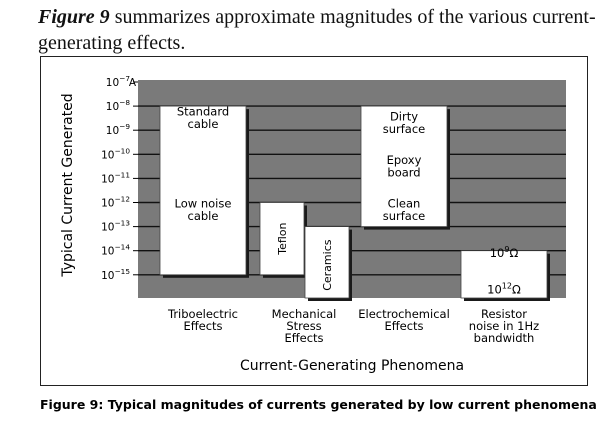 This screenshot has width=603, height=444. What do you see at coordinates (352, 366) in the screenshot?
I see `x-axis-title: Current-Generating Phenomena` at bounding box center [352, 366].